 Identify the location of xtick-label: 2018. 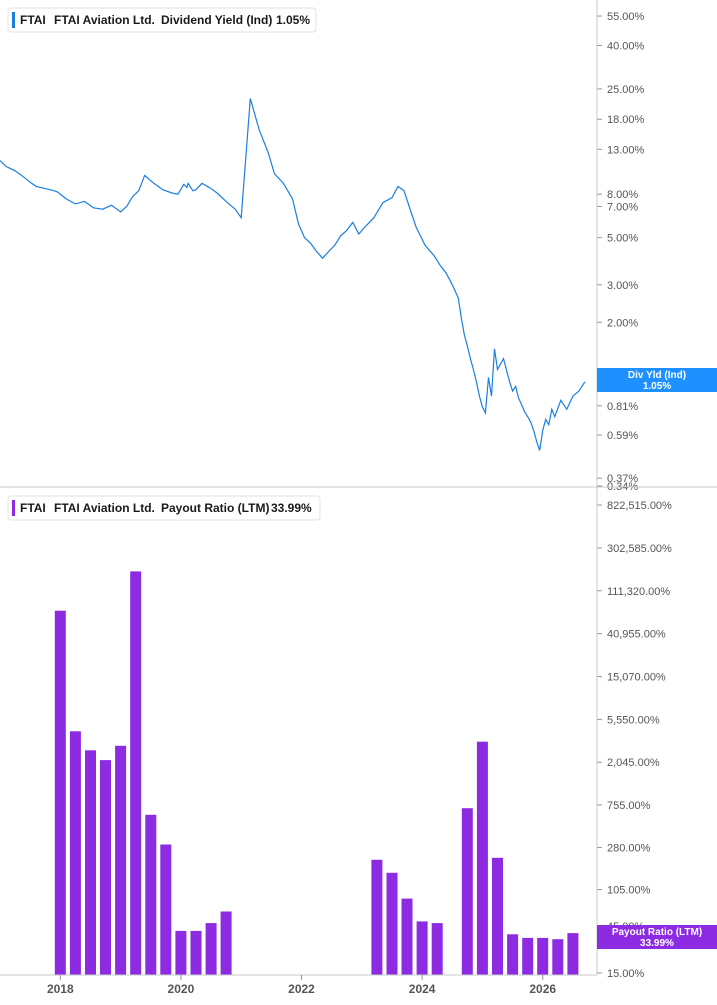
(60, 989).